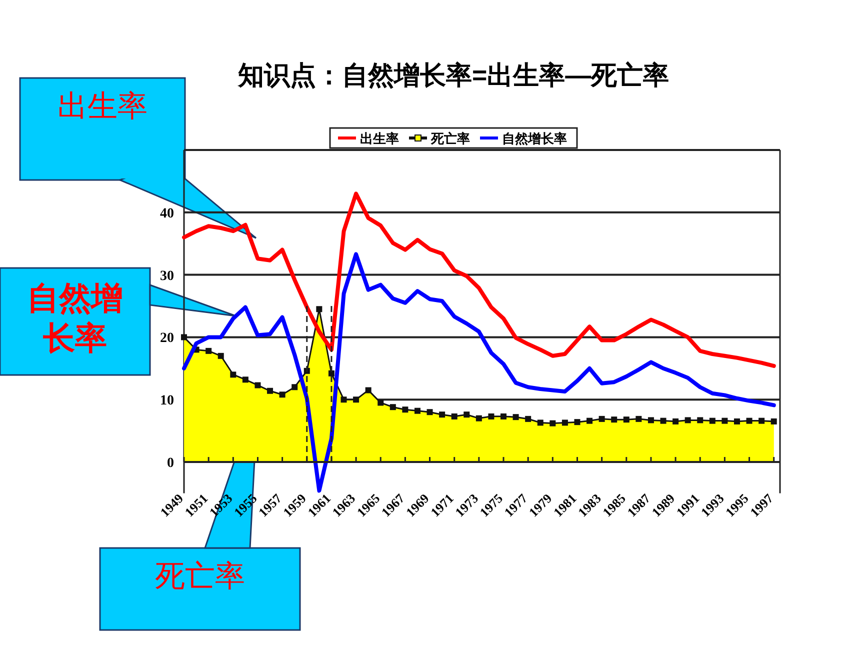 The height and width of the screenshot is (645, 860). Describe the element at coordinates (167, 338) in the screenshot. I see `y-tick-label: 20` at that location.